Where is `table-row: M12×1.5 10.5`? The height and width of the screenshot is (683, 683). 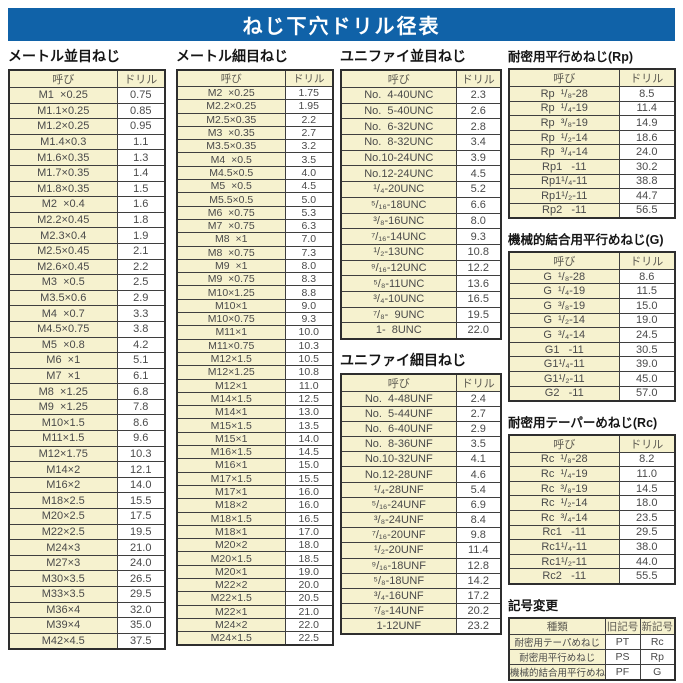
table-row: M12×1.5 10.5 is located at coordinates (255, 359).